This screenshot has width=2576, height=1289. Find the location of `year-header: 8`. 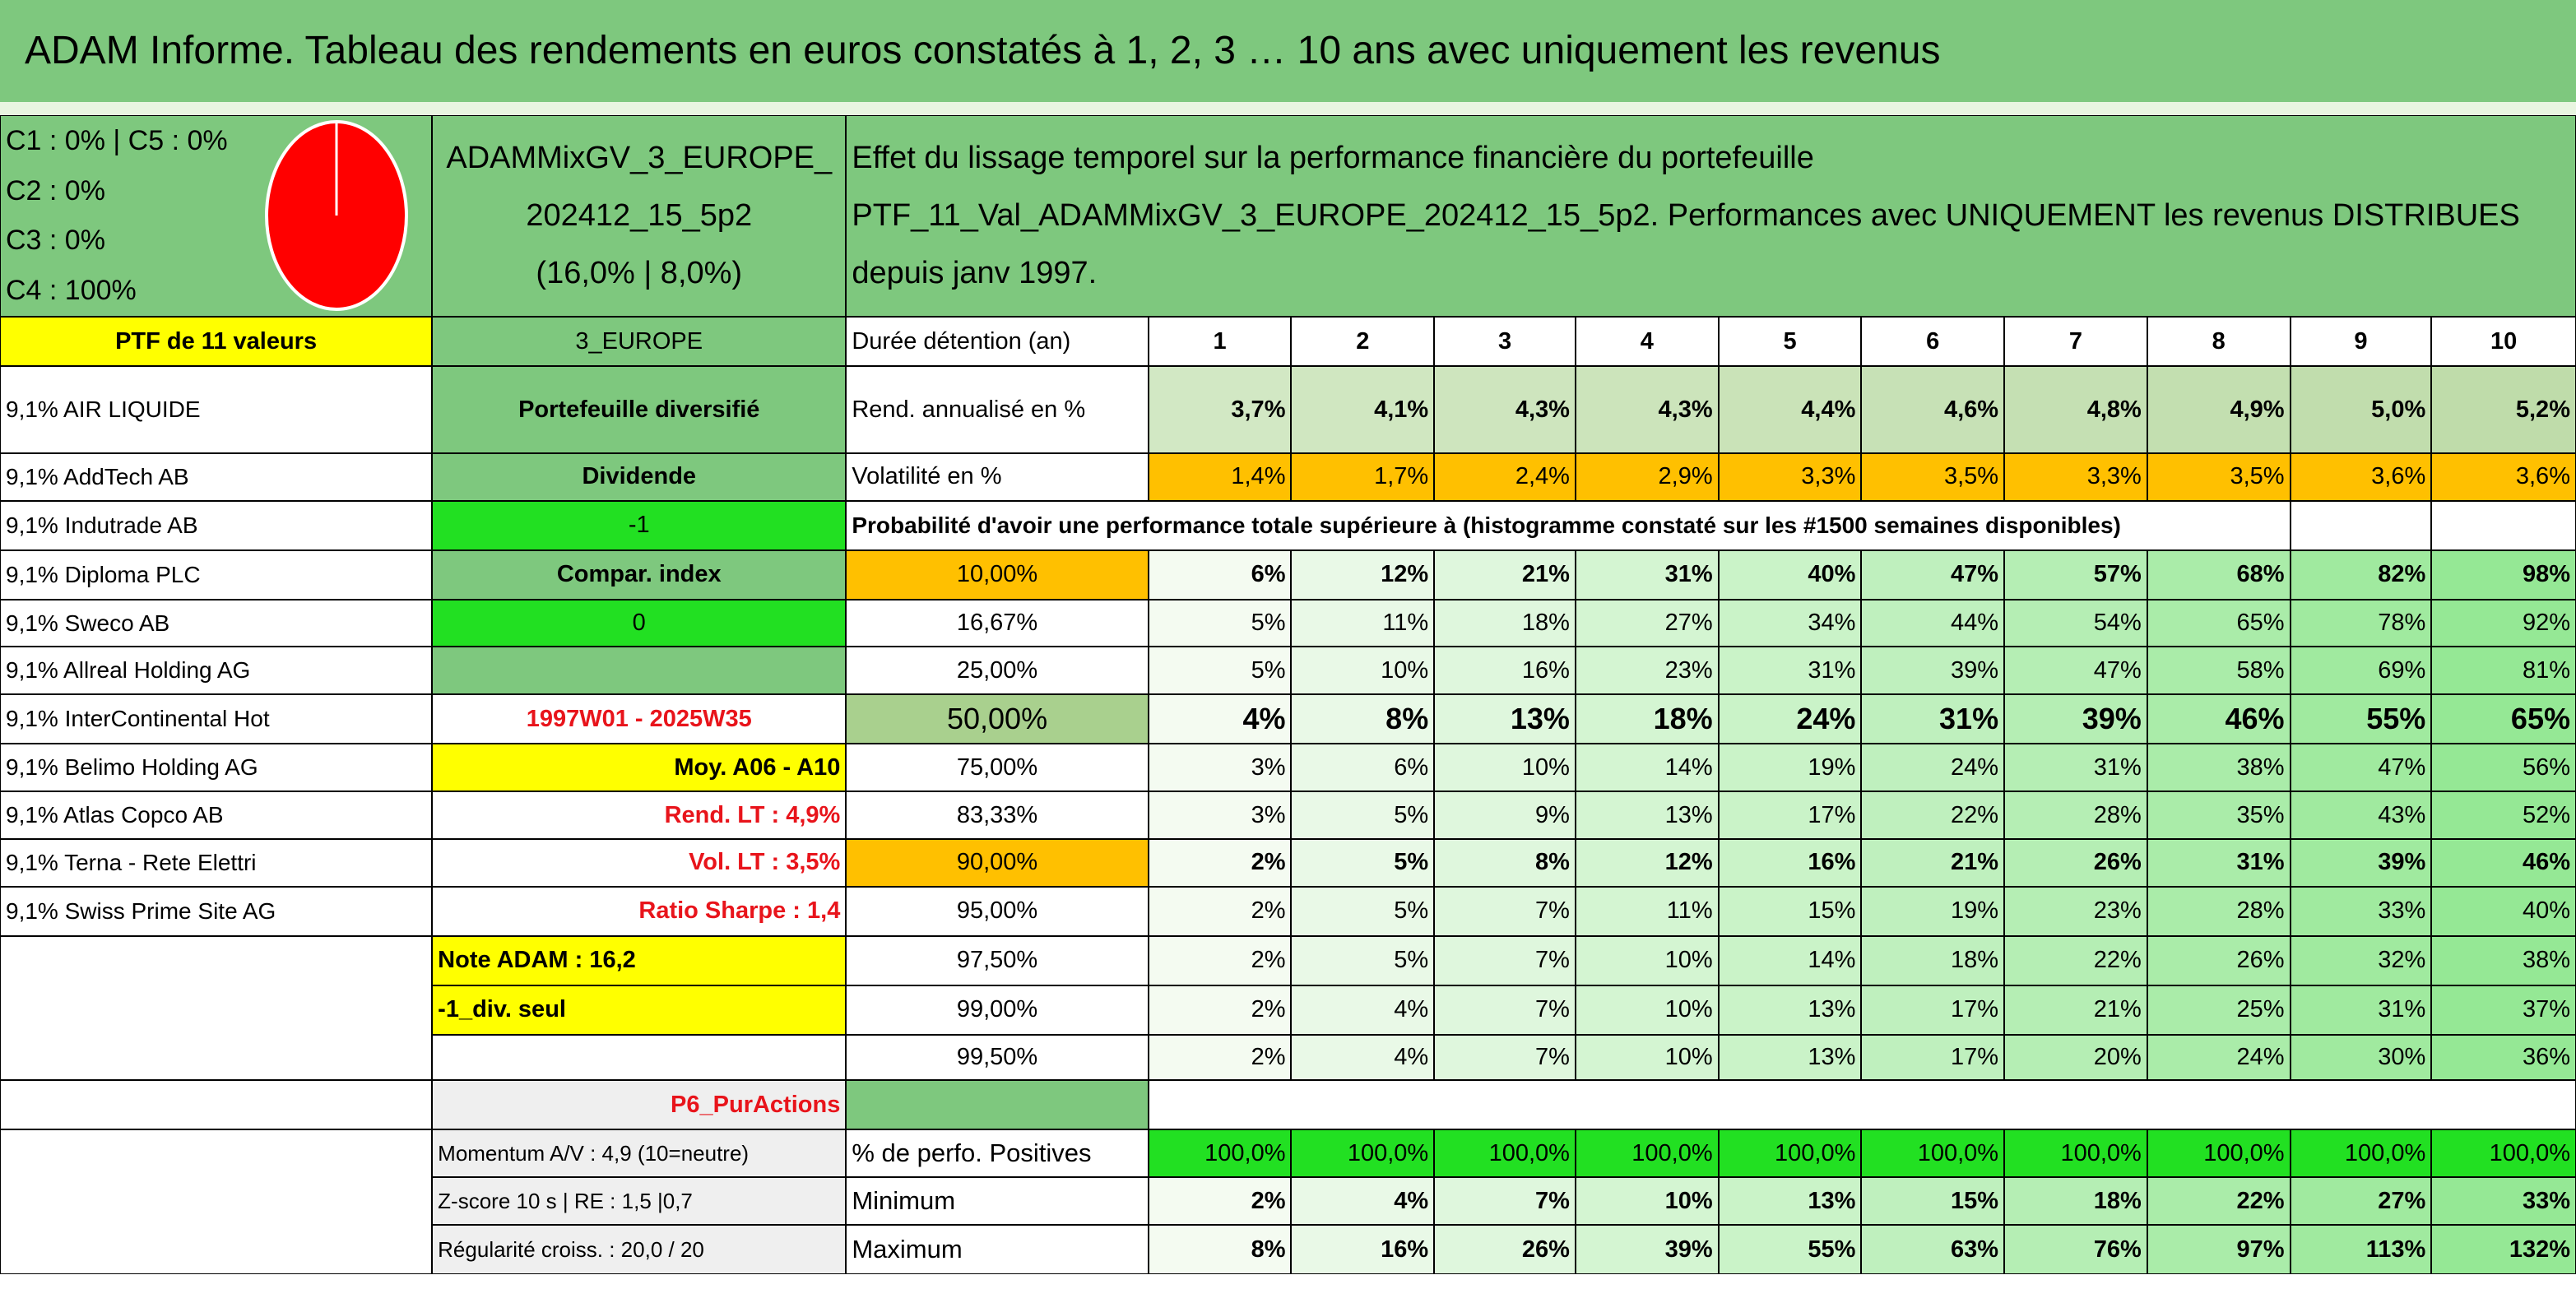

year-header: 8 is located at coordinates (2219, 342).